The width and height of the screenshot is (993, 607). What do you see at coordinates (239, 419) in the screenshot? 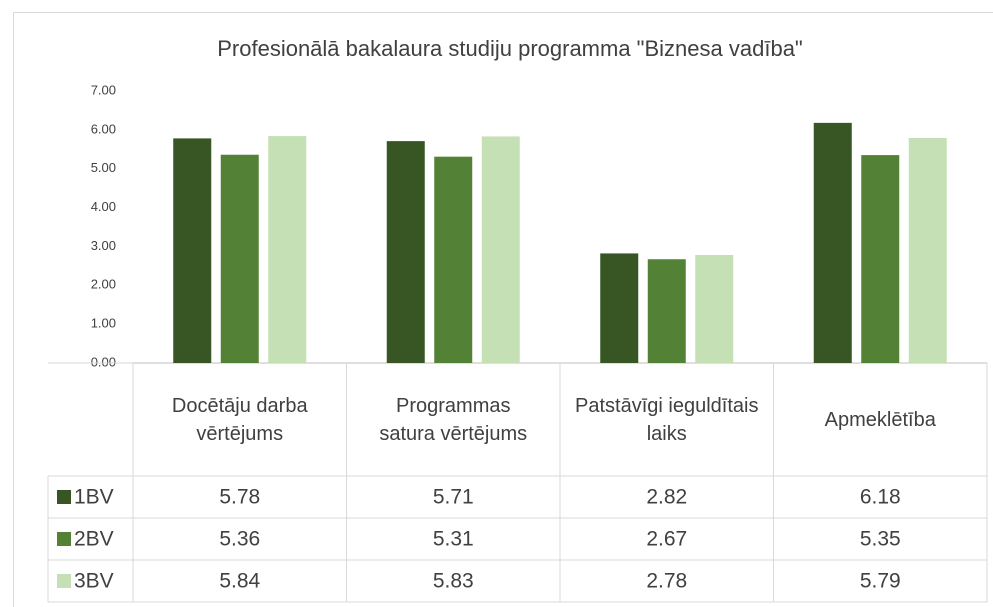
I see `category-label: Docētāju darba vērtējums` at bounding box center [239, 419].